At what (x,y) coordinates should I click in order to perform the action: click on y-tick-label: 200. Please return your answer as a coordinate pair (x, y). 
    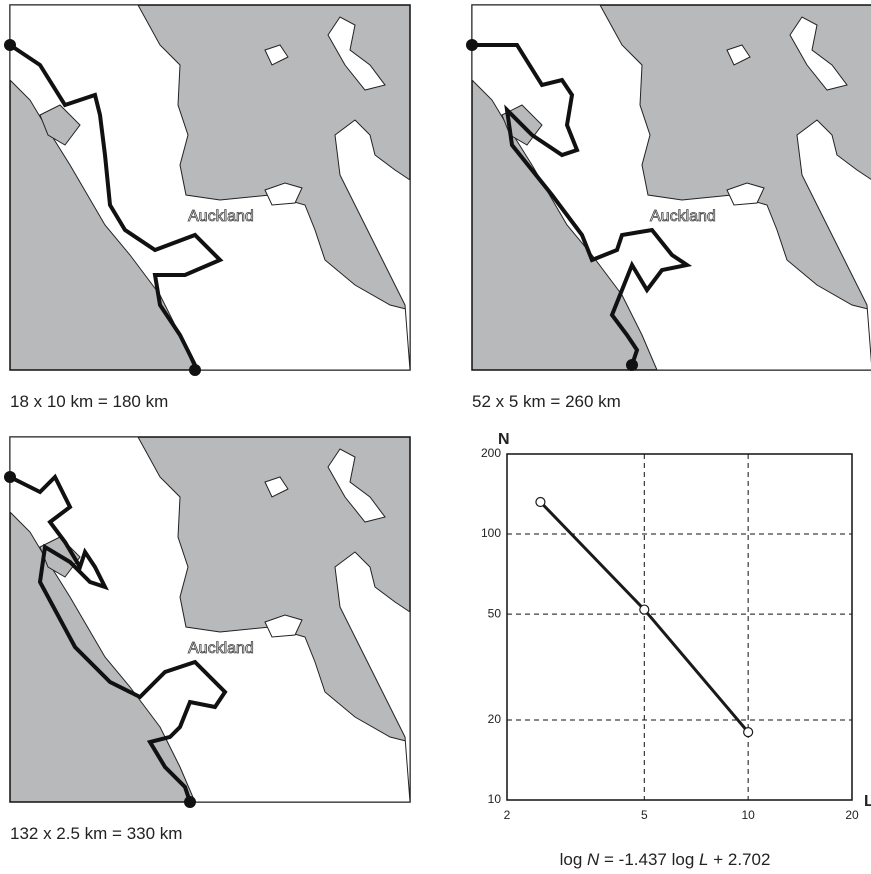
    Looking at the image, I should click on (491, 453).